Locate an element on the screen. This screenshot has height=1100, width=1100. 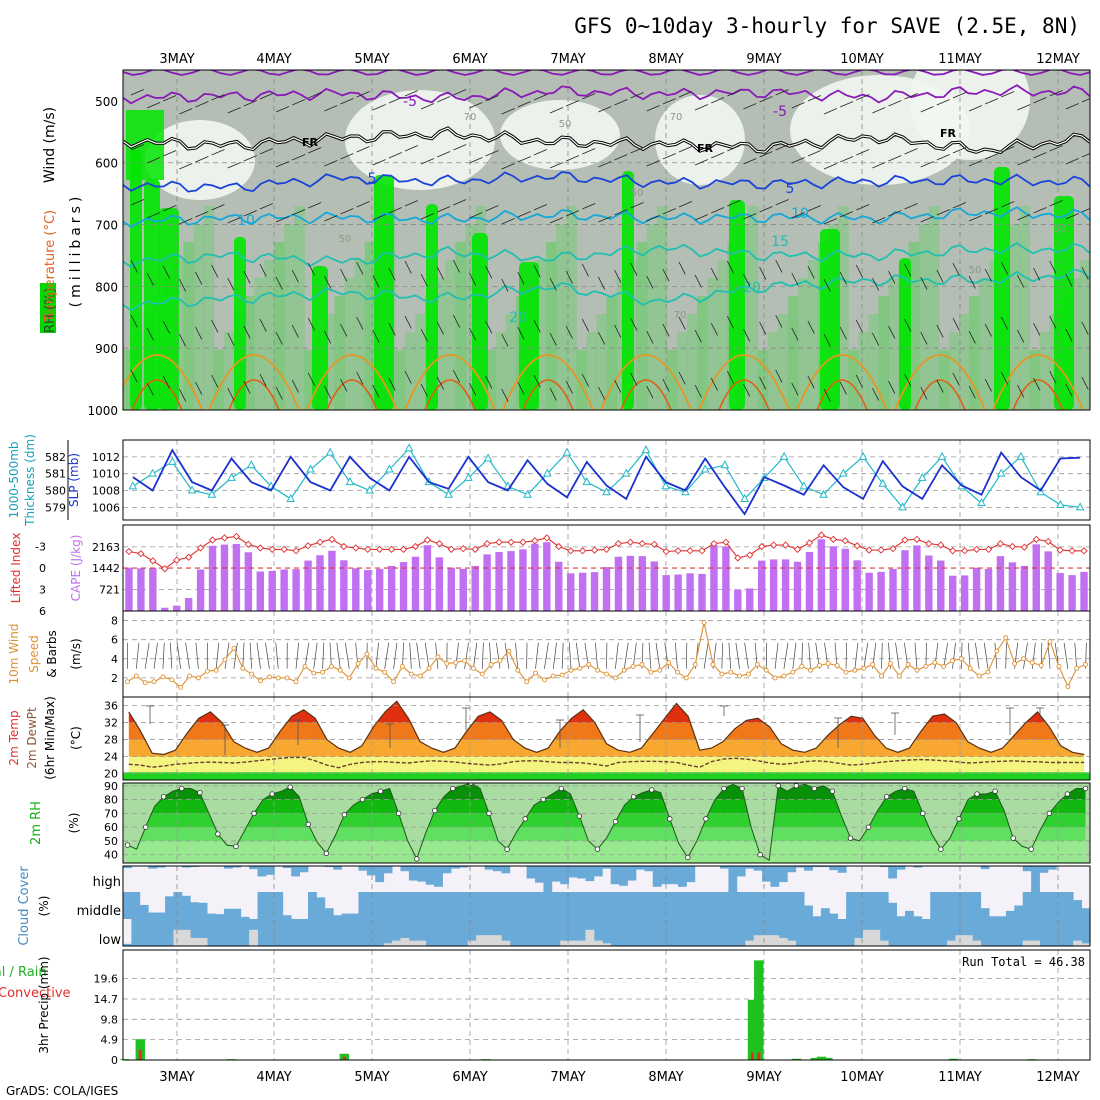
precip-total-bar is located at coordinates (828, 1058).